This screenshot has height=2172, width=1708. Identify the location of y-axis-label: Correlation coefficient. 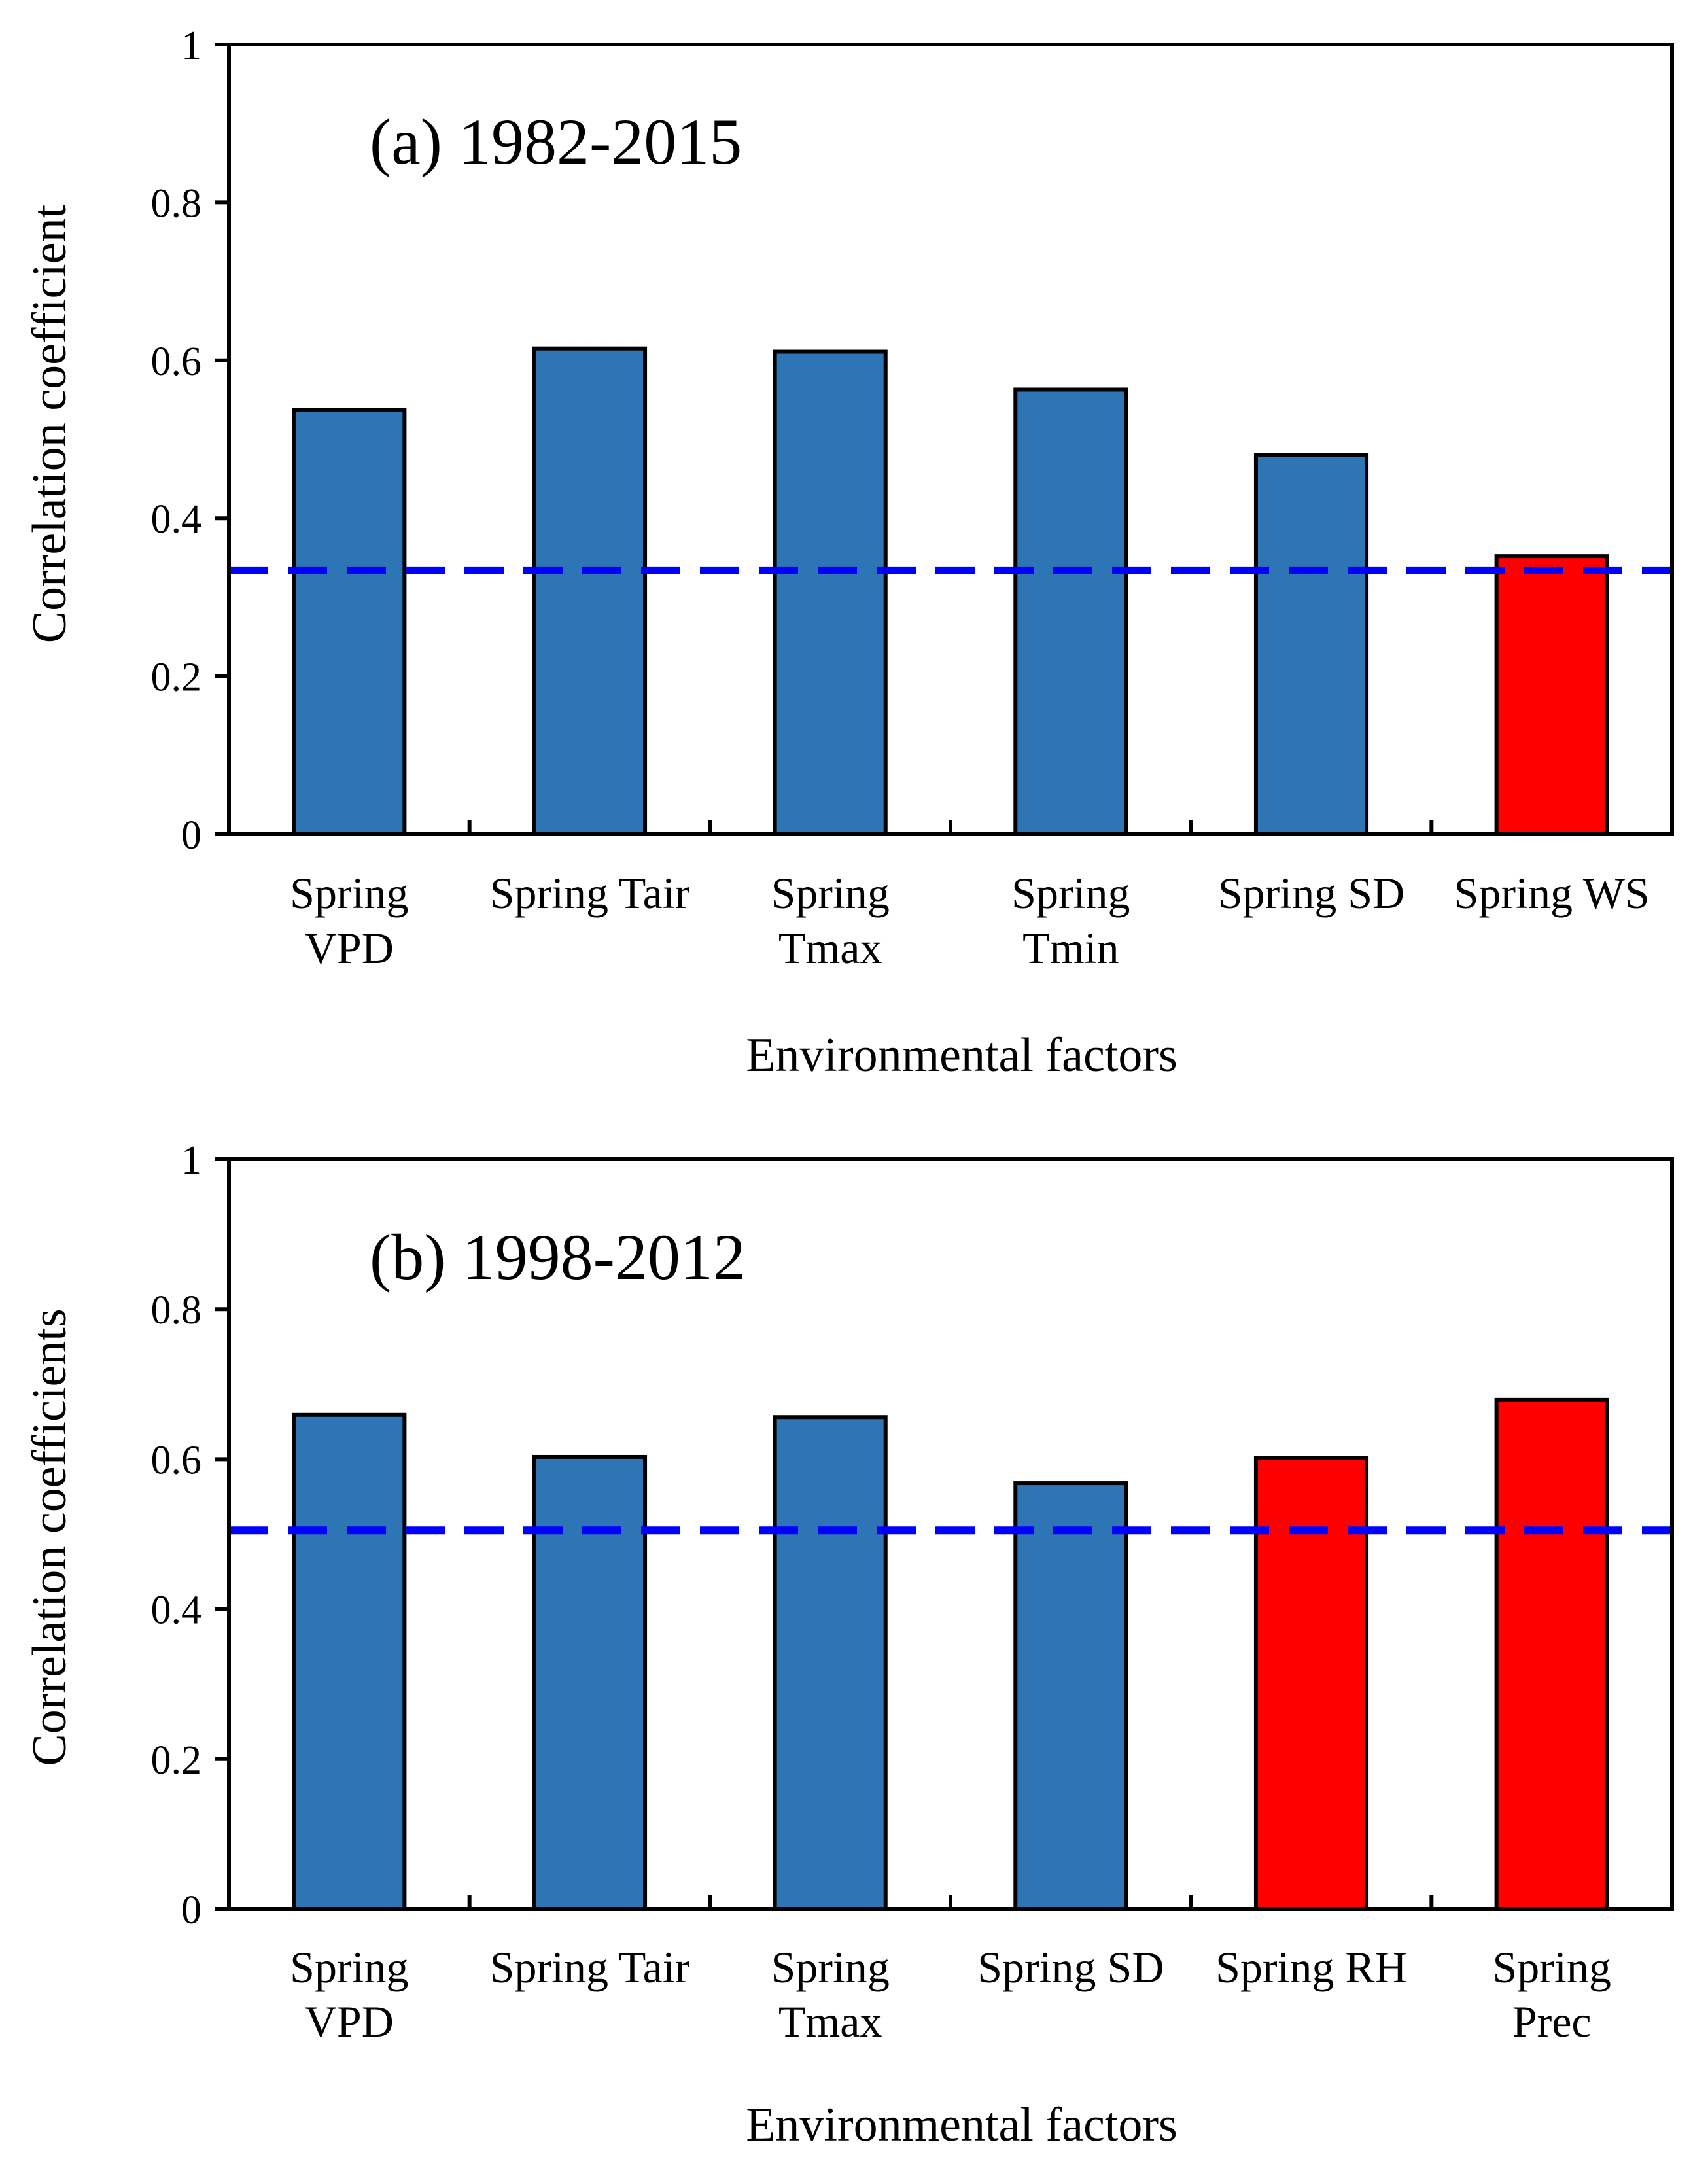
(50, 424).